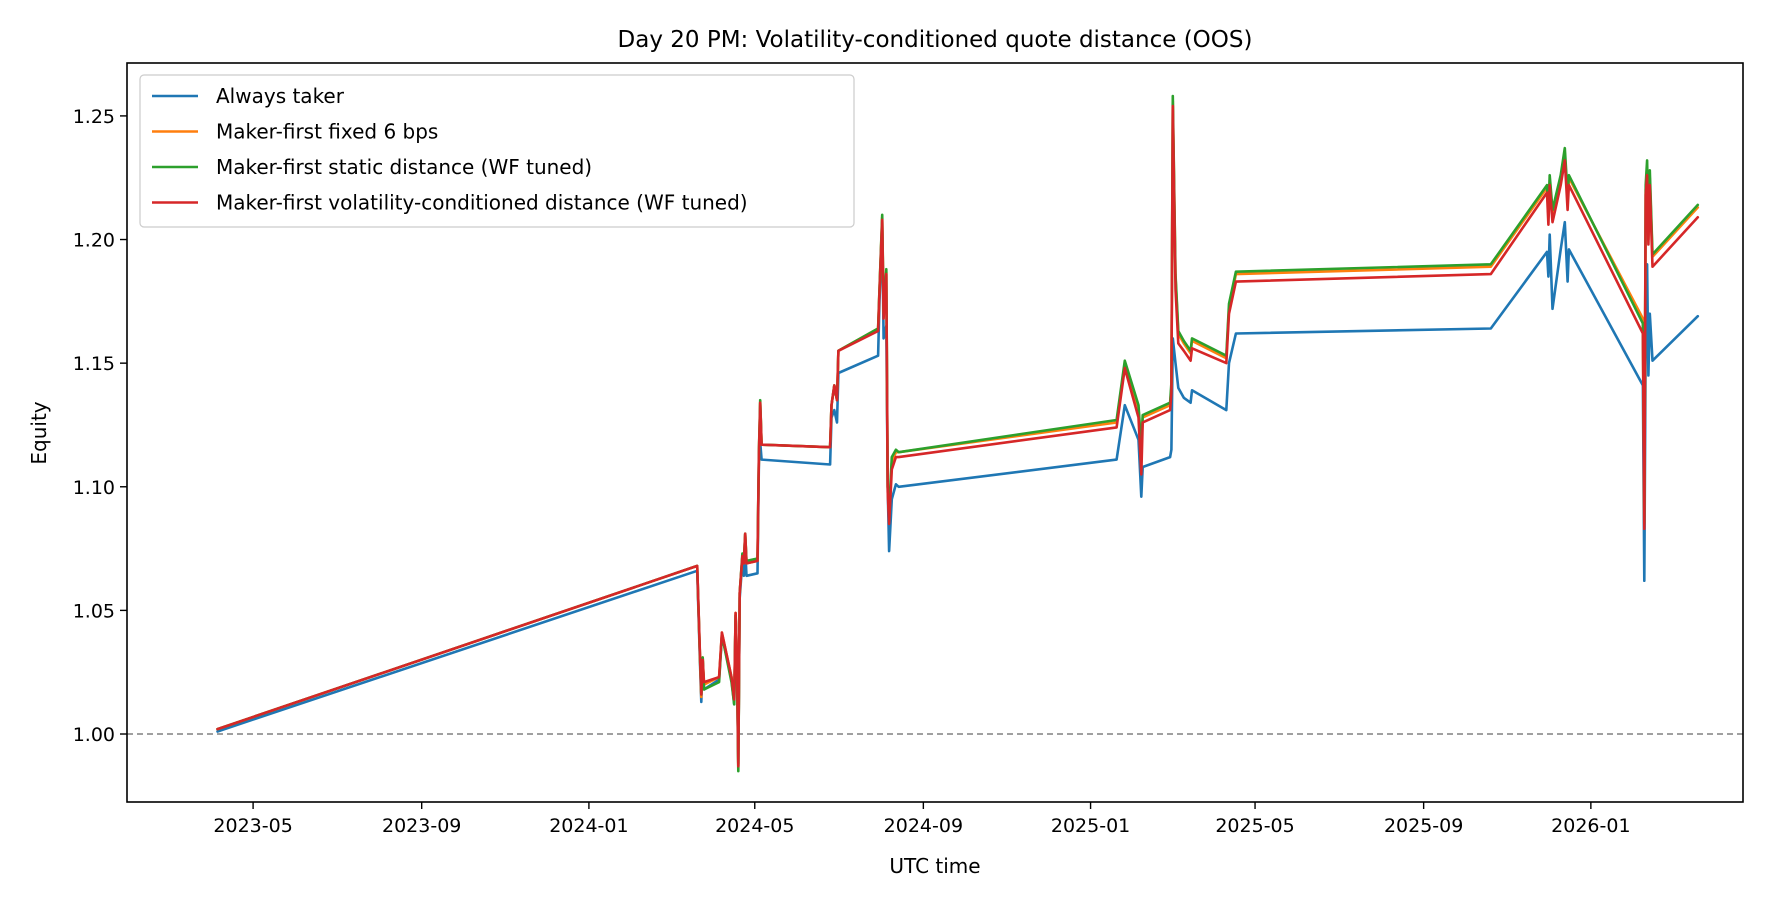  What do you see at coordinates (94, 241) in the screenshot?
I see `y-tick-label: 1.20` at bounding box center [94, 241].